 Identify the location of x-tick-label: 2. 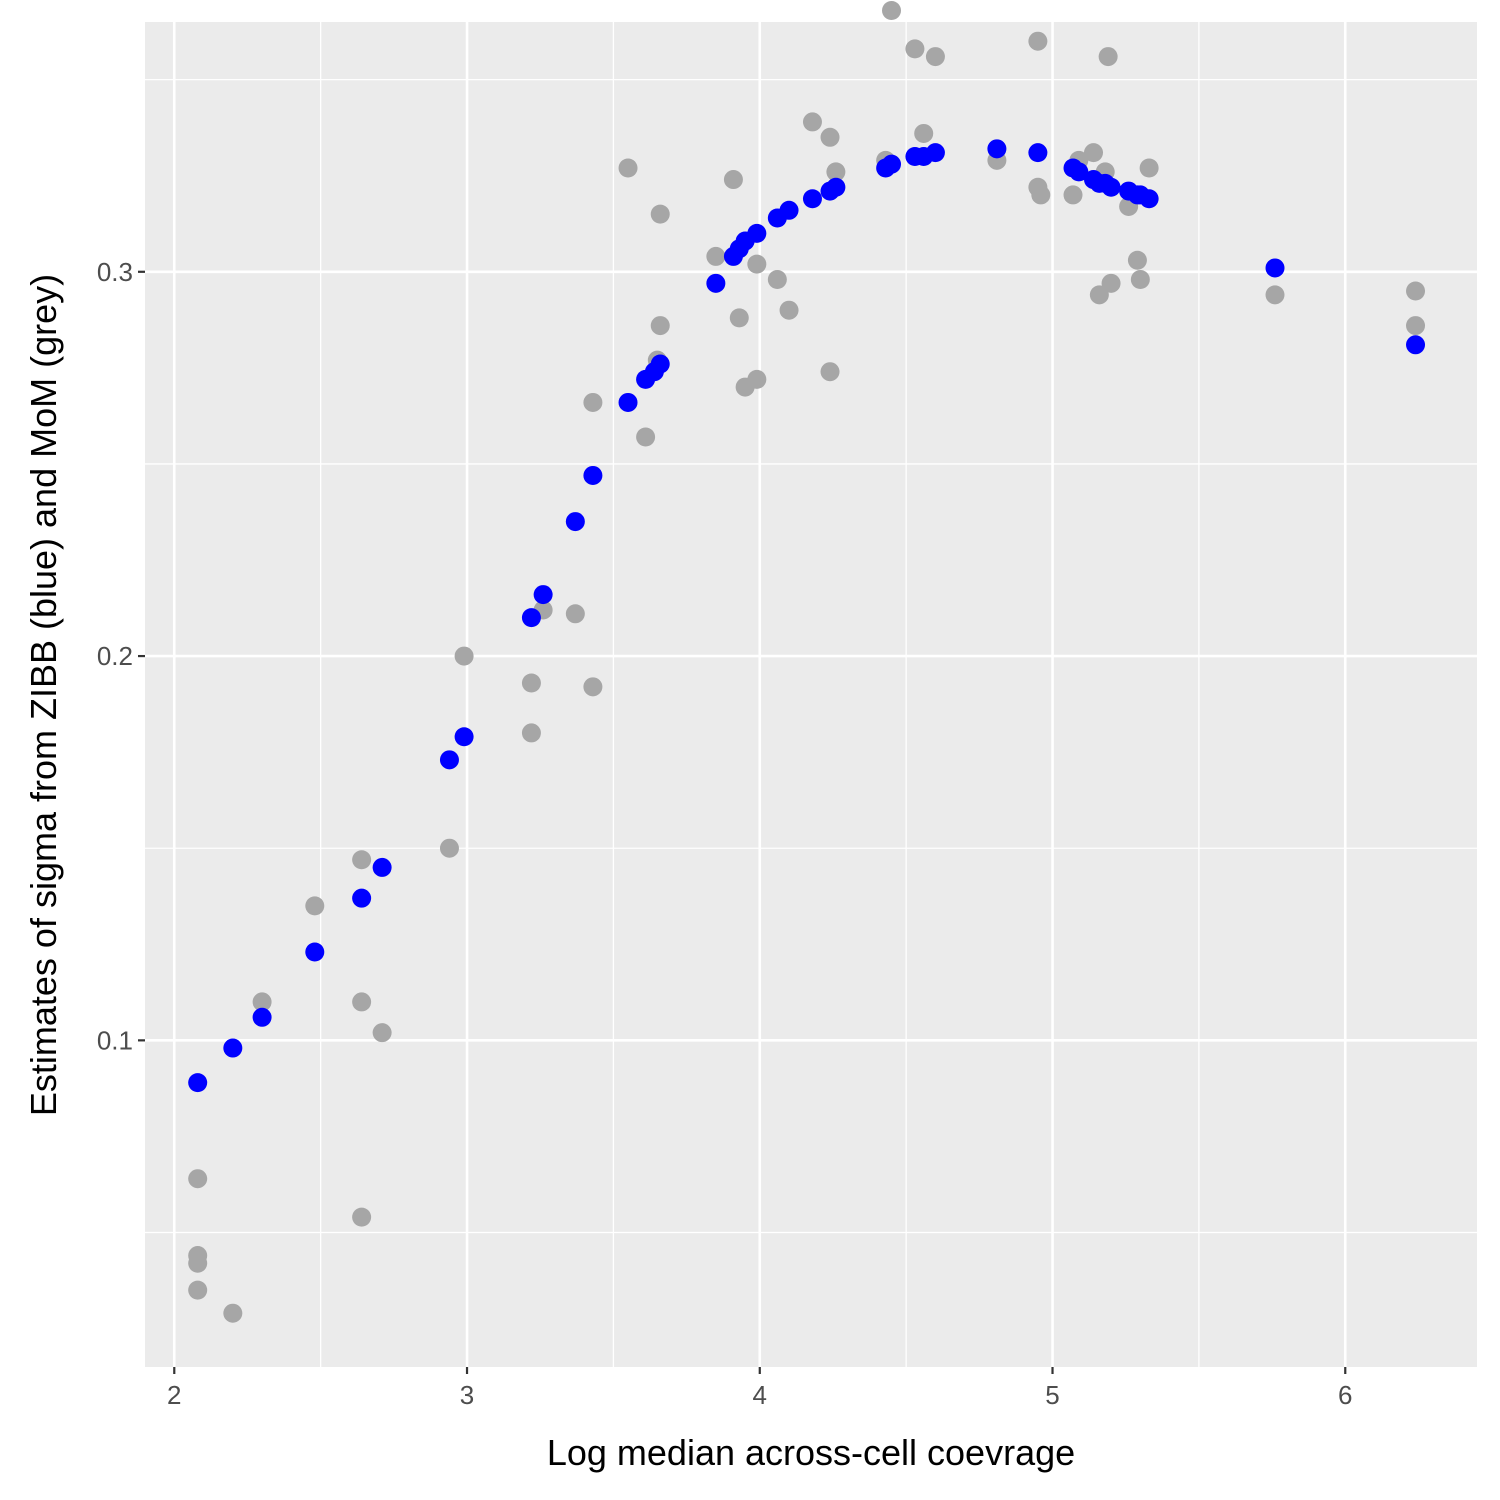
(174, 1395).